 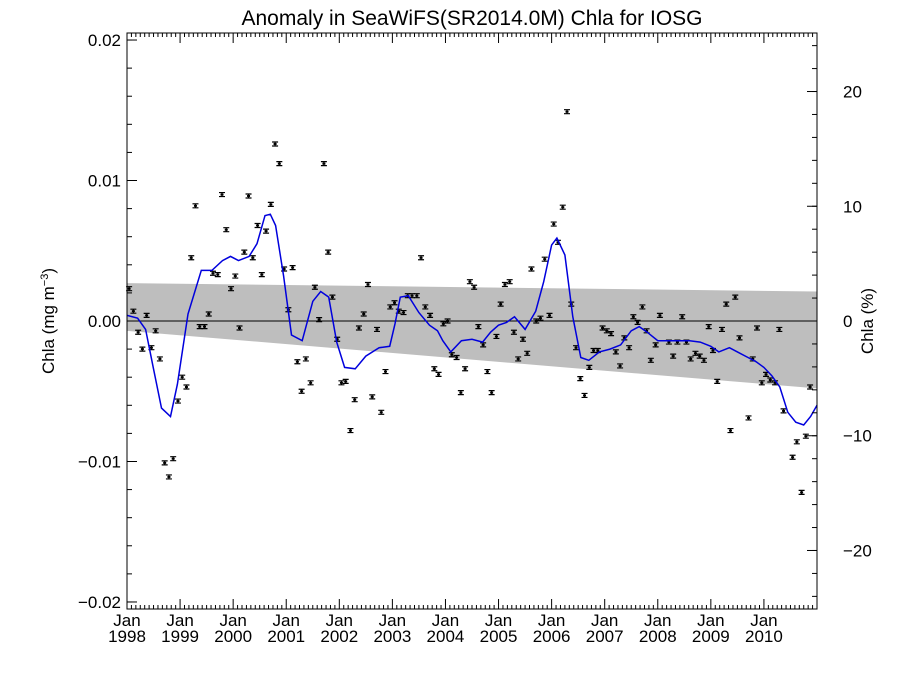 I want to click on y-axis-right: 20 10 0 −10 −20, so click(x=839, y=321).